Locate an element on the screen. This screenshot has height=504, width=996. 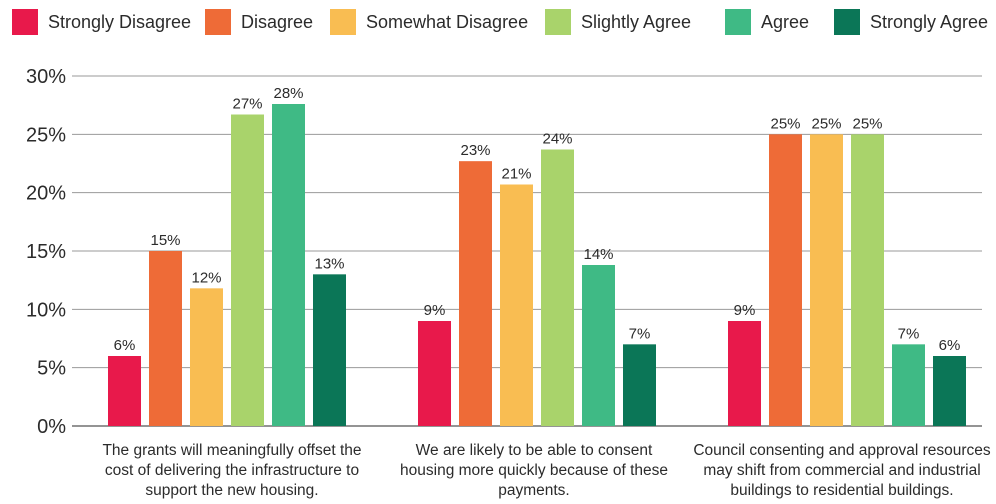
data-label: 28% is located at coordinates (288, 93).